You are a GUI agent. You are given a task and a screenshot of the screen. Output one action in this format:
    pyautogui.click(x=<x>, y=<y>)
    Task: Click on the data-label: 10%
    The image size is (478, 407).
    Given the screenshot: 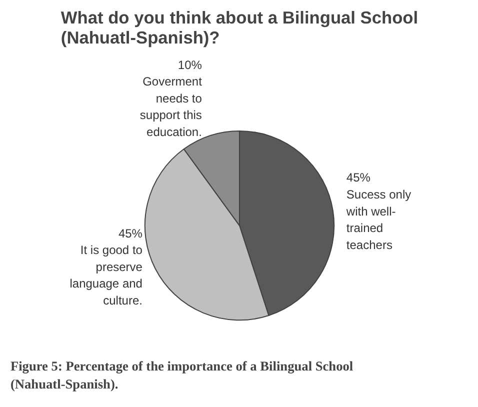 What is the action you would take?
    pyautogui.click(x=190, y=65)
    